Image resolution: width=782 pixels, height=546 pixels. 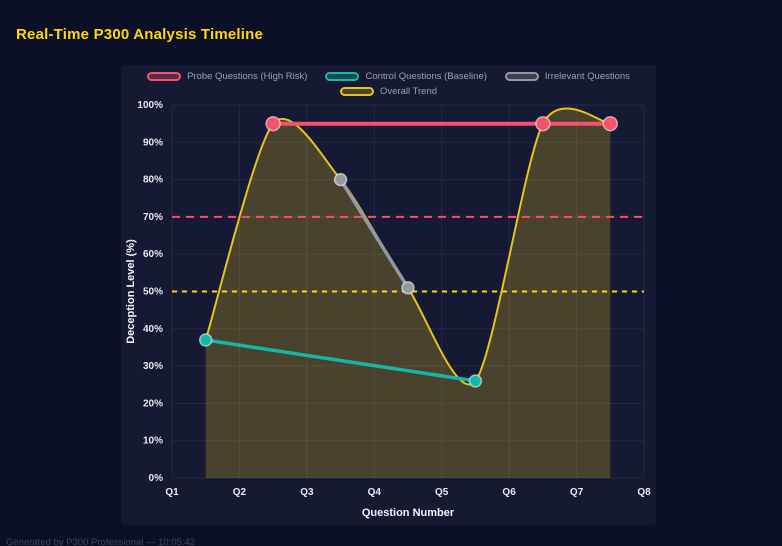 I want to click on y-tick-label: 0%, so click(x=156, y=478).